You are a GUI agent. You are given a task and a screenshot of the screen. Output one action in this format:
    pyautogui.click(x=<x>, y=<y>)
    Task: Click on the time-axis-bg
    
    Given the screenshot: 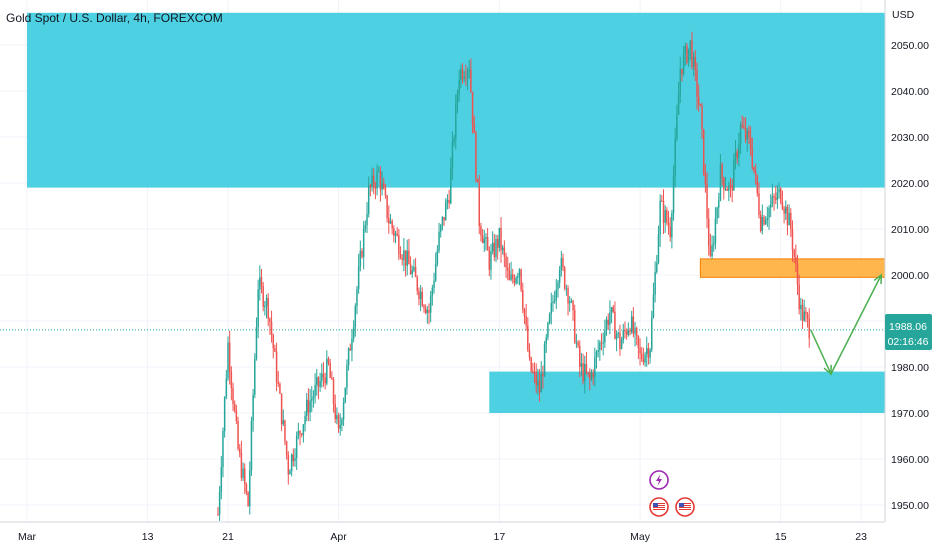 What is the action you would take?
    pyautogui.click(x=466, y=536)
    